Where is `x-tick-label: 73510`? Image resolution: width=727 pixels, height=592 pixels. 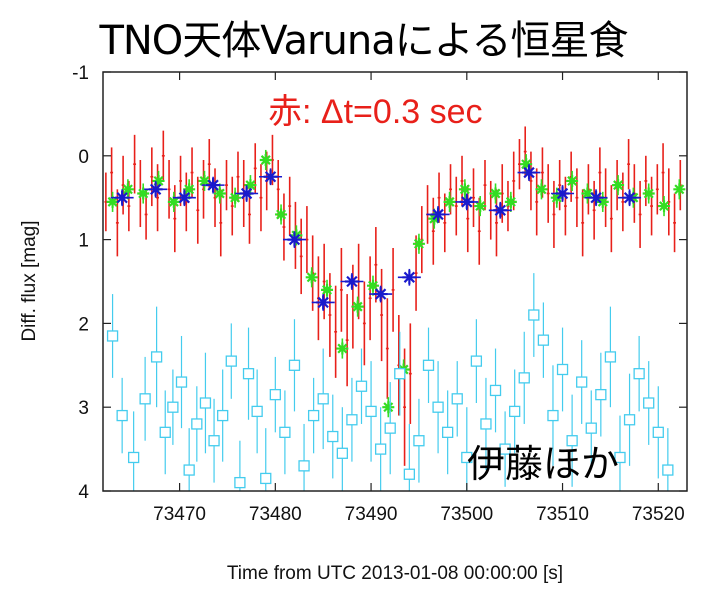
x-tick-label: 73510 is located at coordinates (562, 514).